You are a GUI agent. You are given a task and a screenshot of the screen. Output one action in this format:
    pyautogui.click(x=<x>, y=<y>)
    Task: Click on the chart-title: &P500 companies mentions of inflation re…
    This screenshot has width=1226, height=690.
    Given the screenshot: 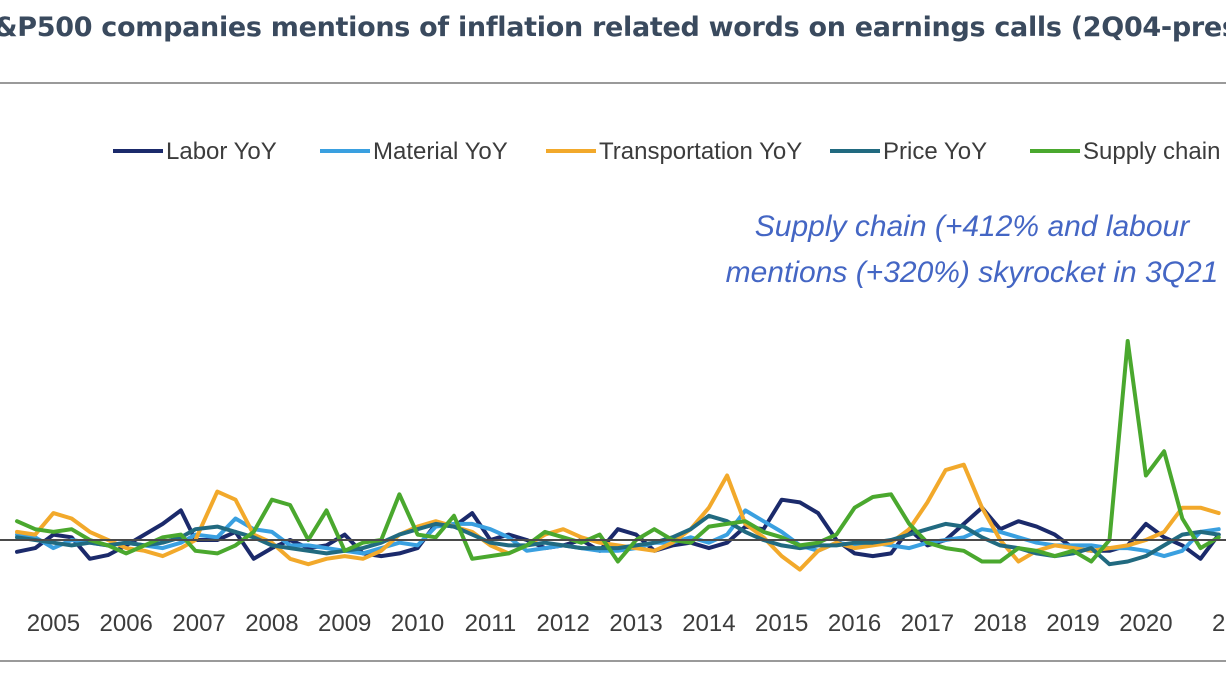 What is the action you would take?
    pyautogui.click(x=613, y=27)
    